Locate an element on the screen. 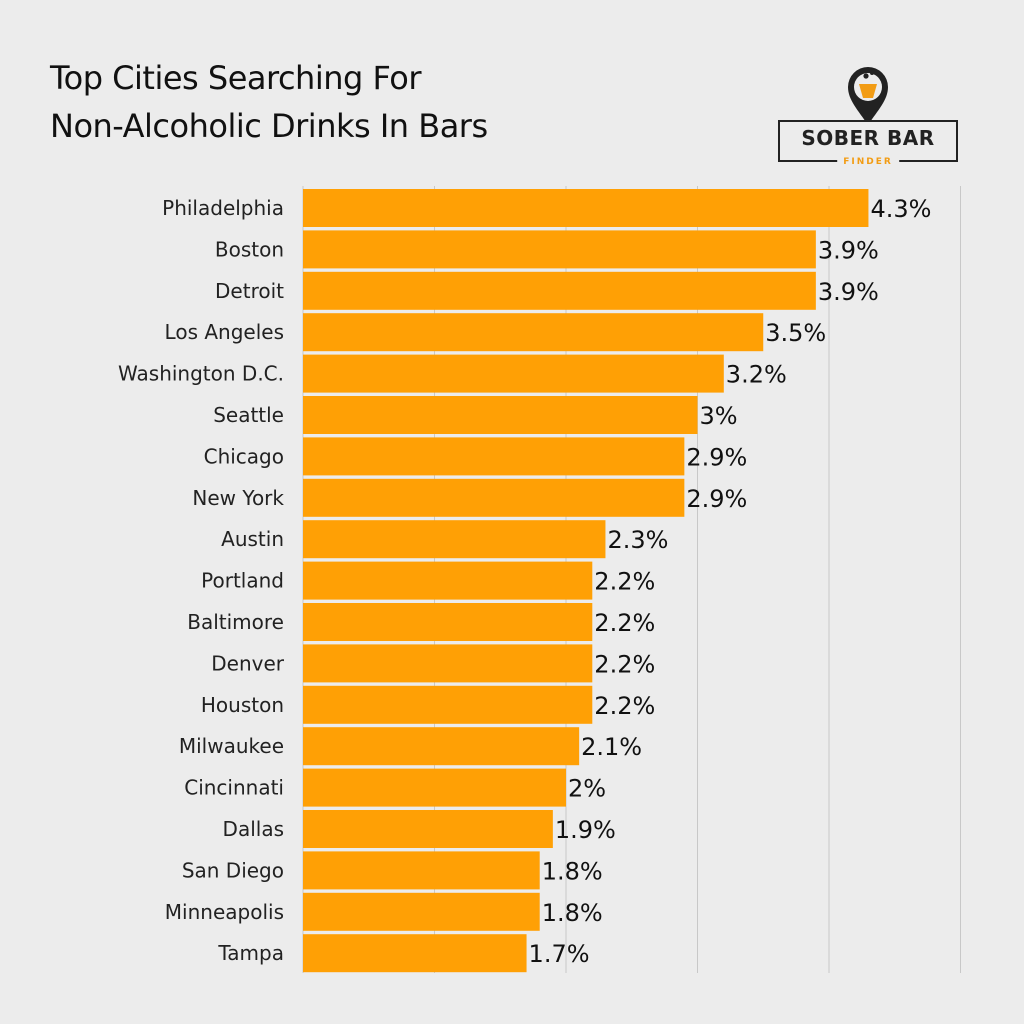  category-label: San Diego is located at coordinates (233, 870).